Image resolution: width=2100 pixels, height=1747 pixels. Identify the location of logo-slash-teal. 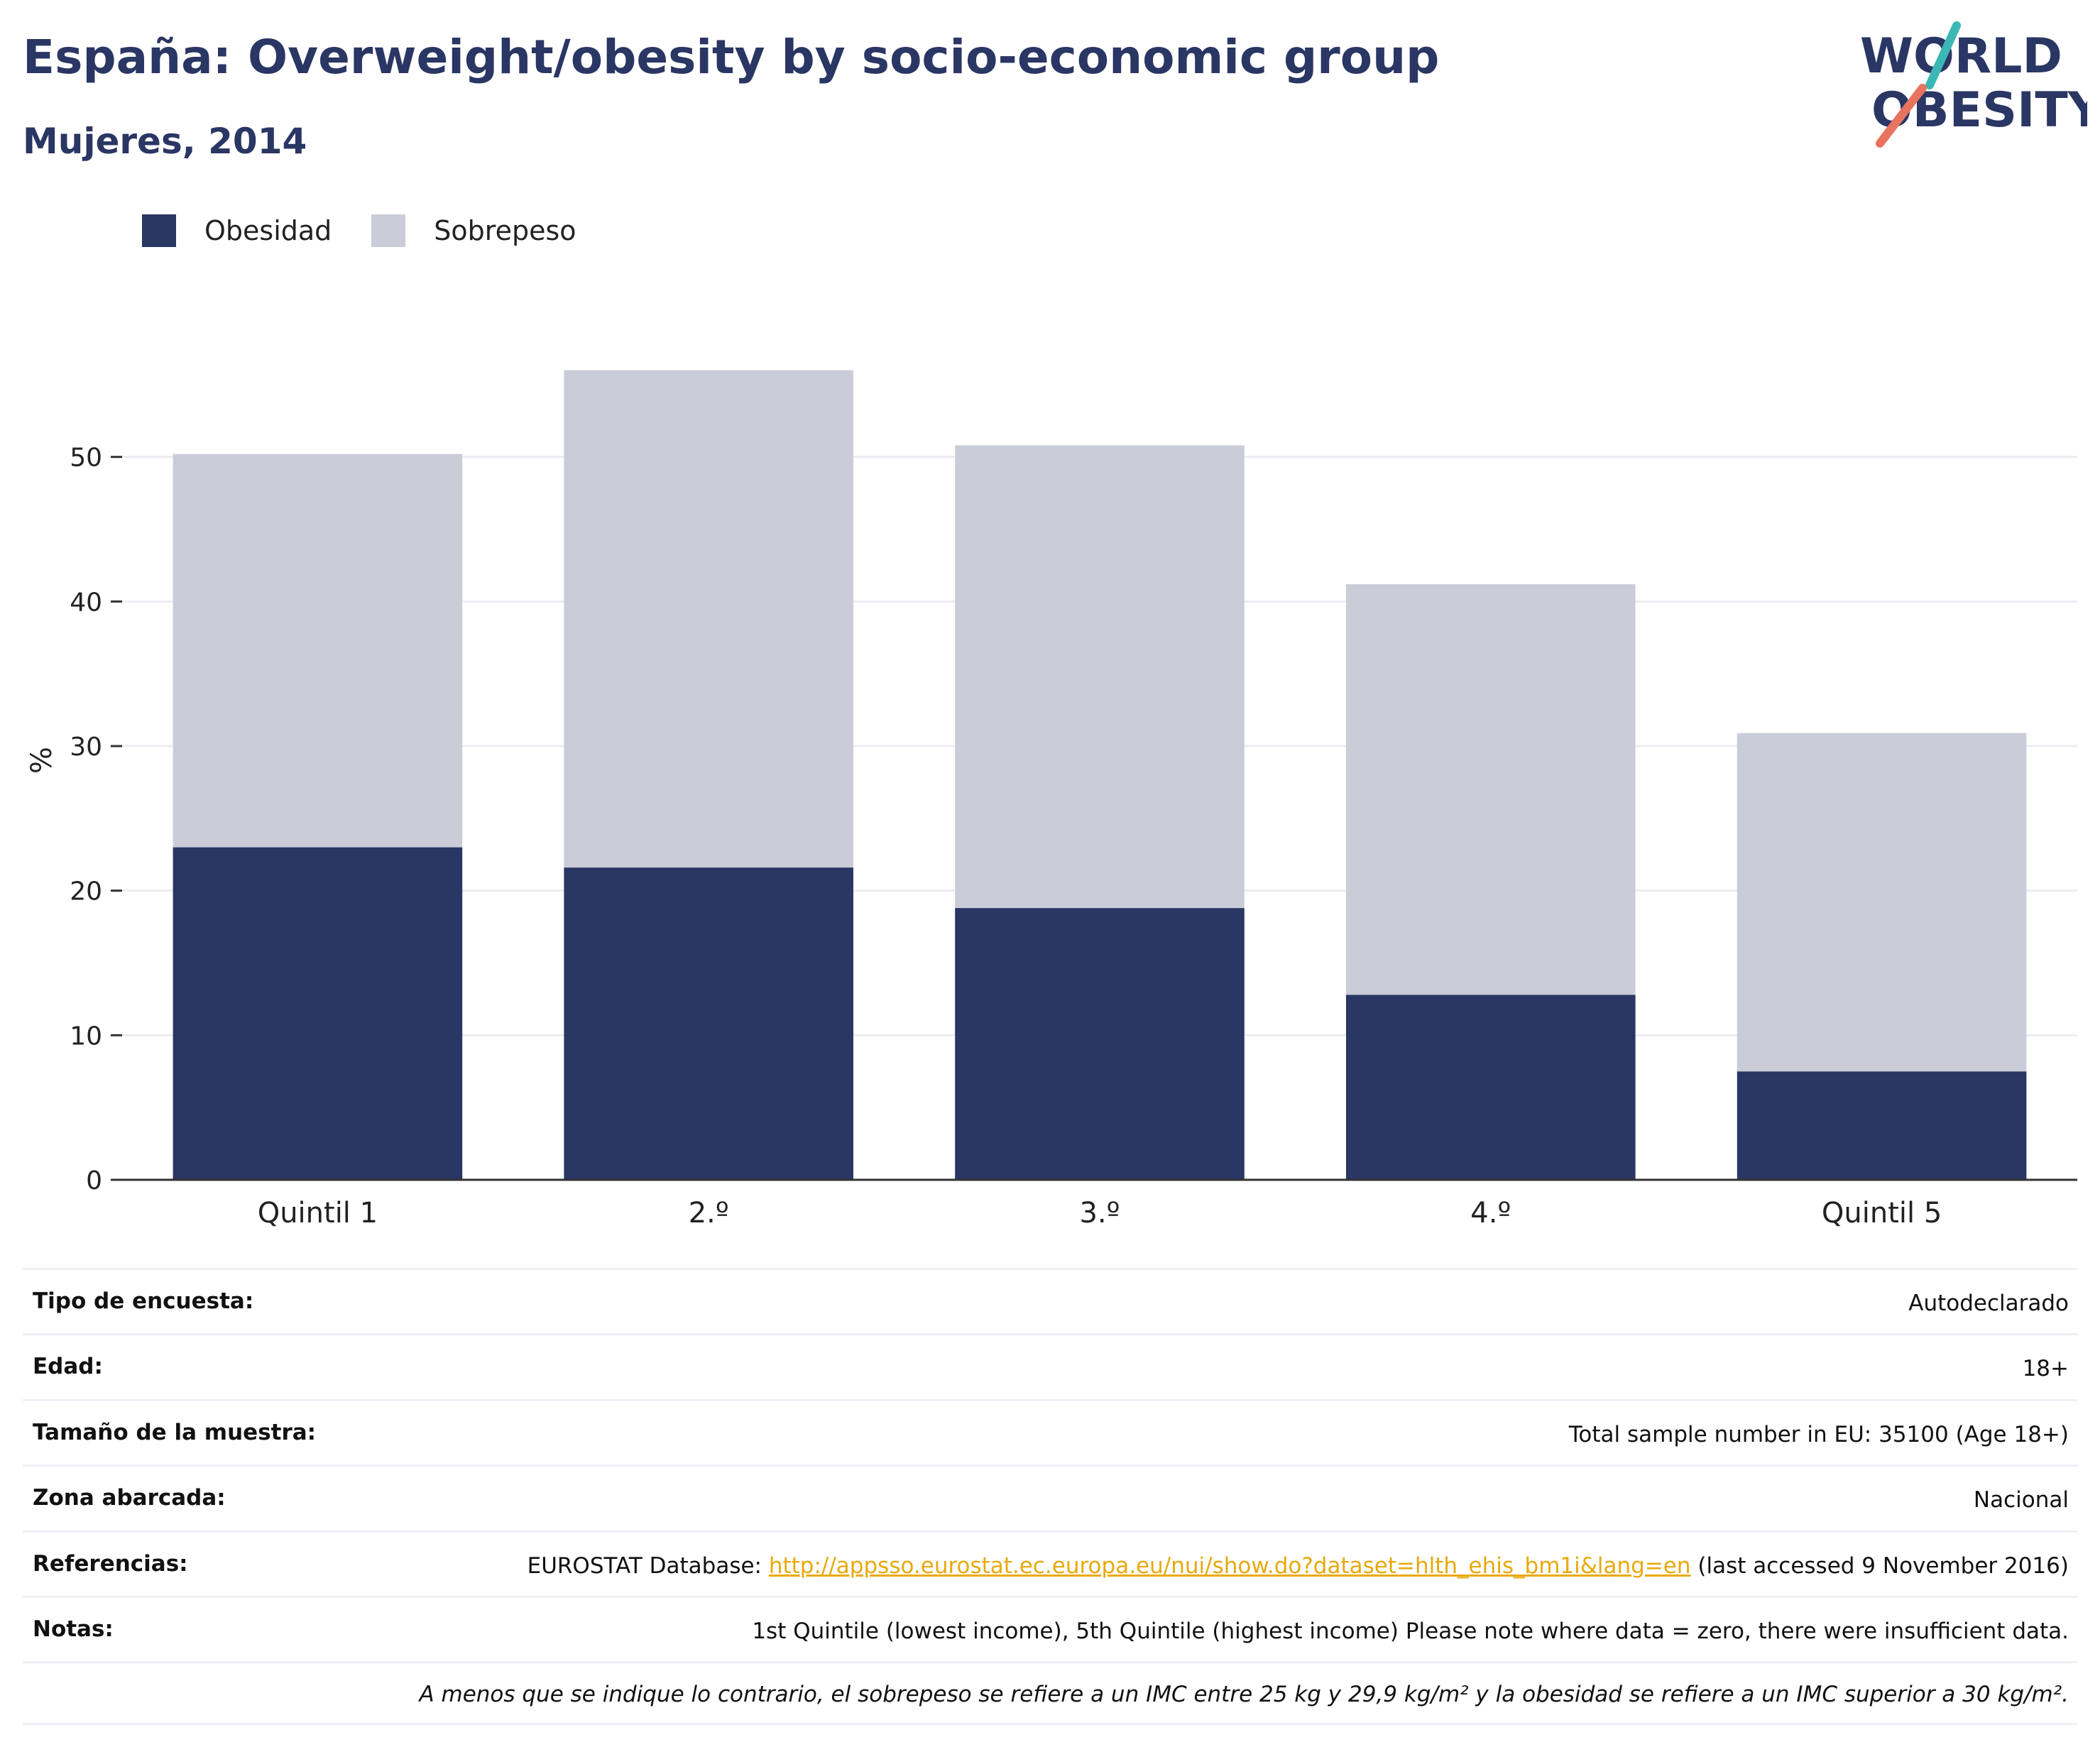
(1943, 55).